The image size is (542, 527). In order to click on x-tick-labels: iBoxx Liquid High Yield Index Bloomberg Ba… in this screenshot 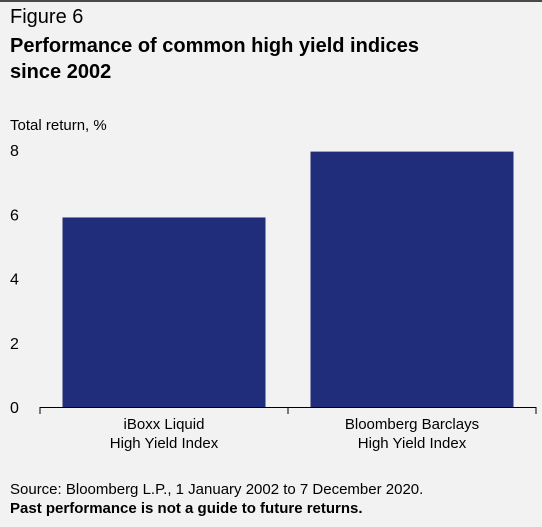, I will do `click(294, 434)`.